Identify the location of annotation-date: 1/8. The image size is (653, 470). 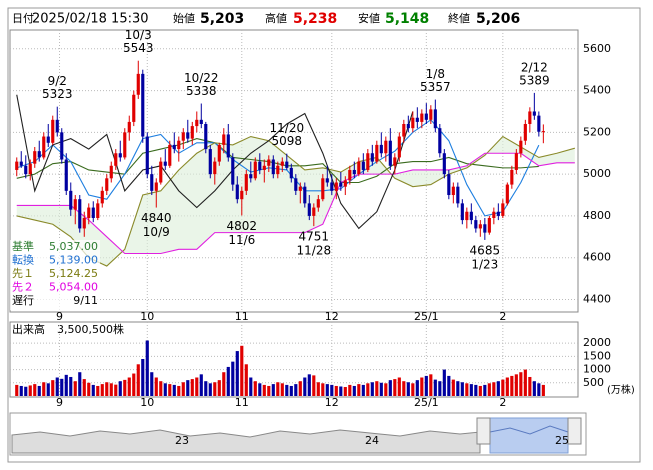
(435, 74).